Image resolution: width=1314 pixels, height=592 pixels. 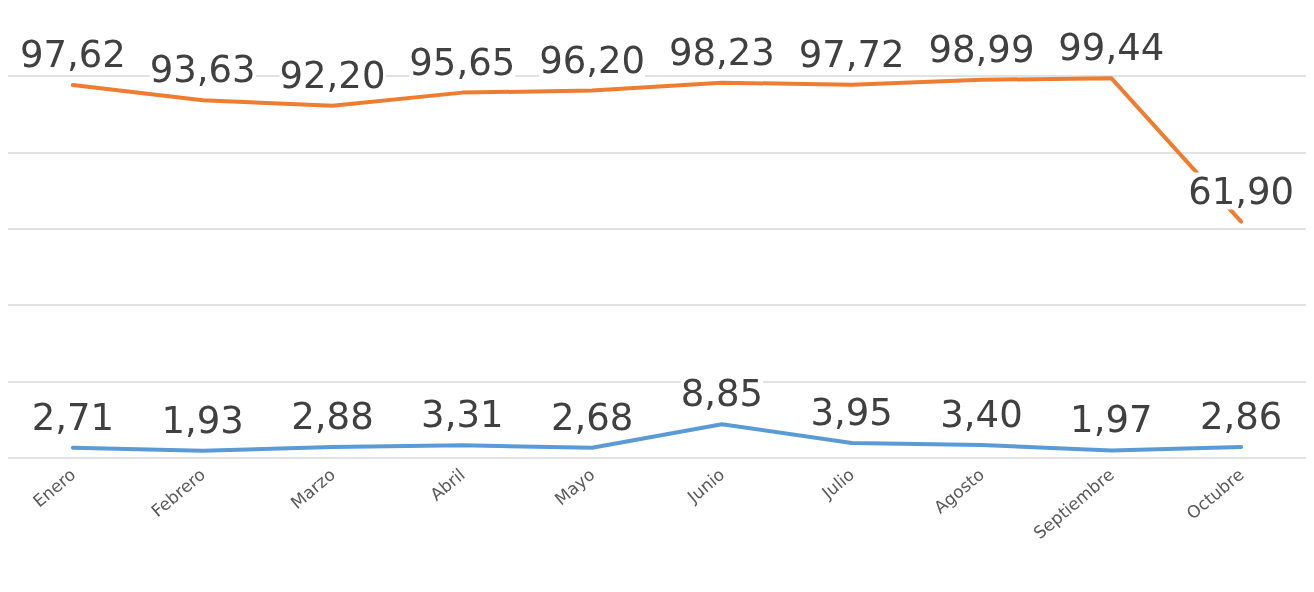 I want to click on data-label: 1,97, so click(x=1111, y=420).